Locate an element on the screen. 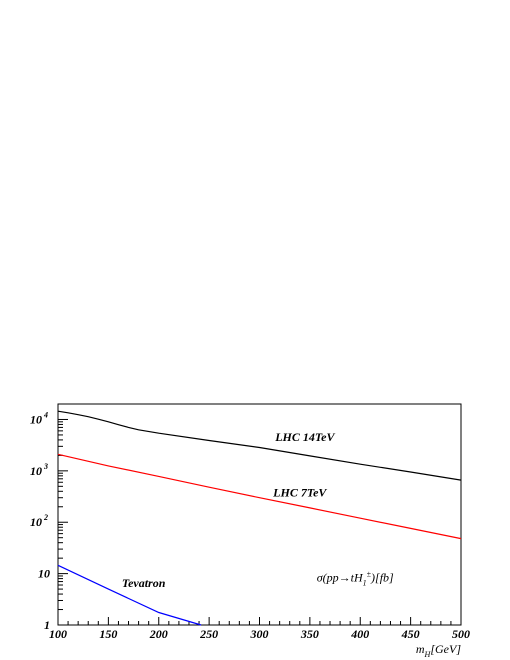 The image size is (510, 660). y-tick-label: 1 is located at coordinates (47, 625).